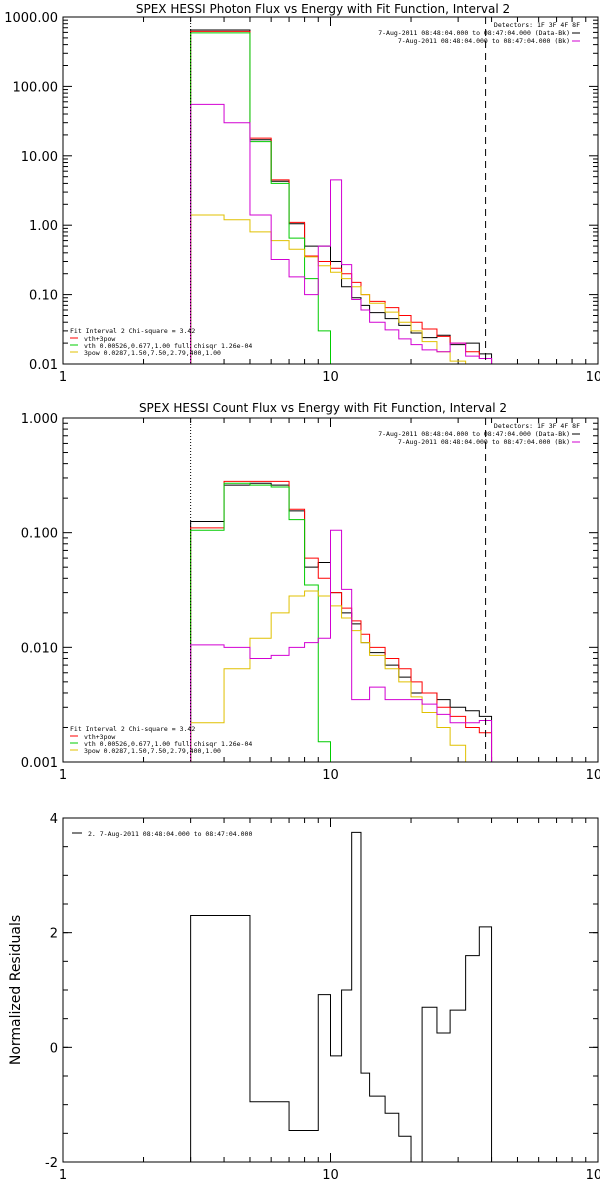 The image size is (600, 1200). I want to click on y-tick-label: 0.01, so click(43, 365).